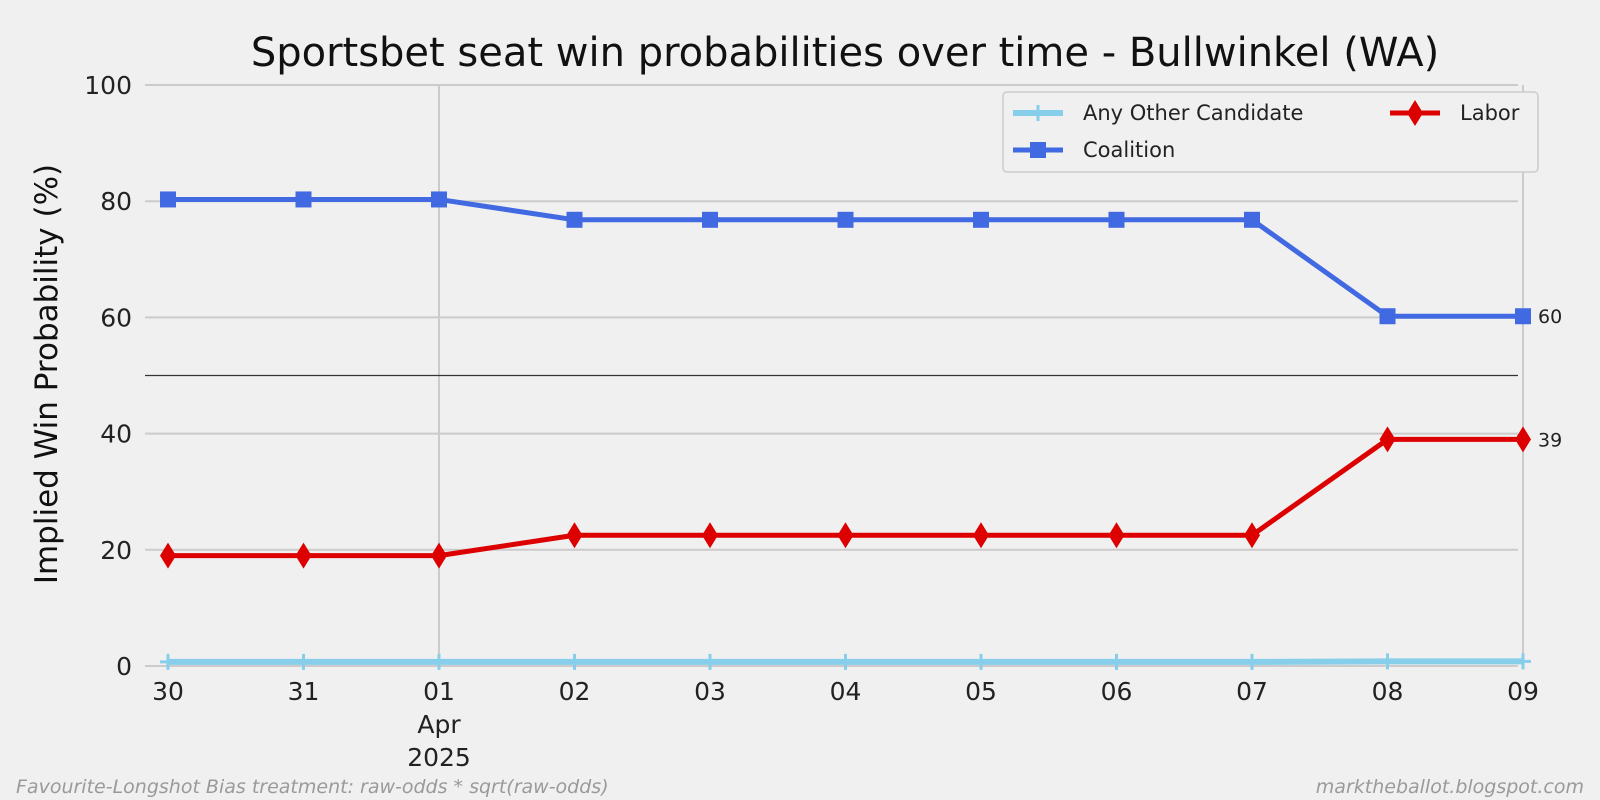 The width and height of the screenshot is (1600, 800). I want to click on y-tick-label: 100, so click(108, 85).